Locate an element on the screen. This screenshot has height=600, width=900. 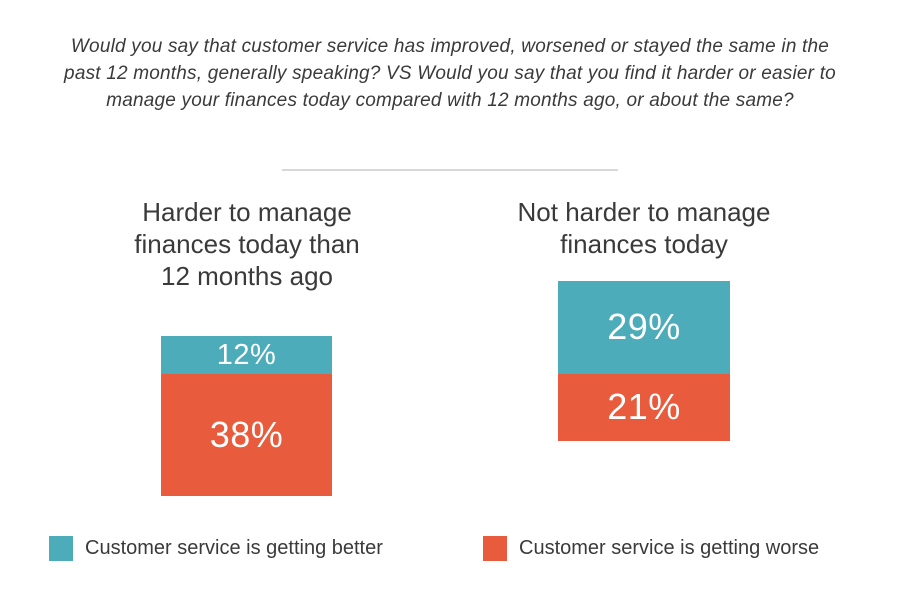
bar-value-label-better-not-harder: 29% is located at coordinates (644, 327).